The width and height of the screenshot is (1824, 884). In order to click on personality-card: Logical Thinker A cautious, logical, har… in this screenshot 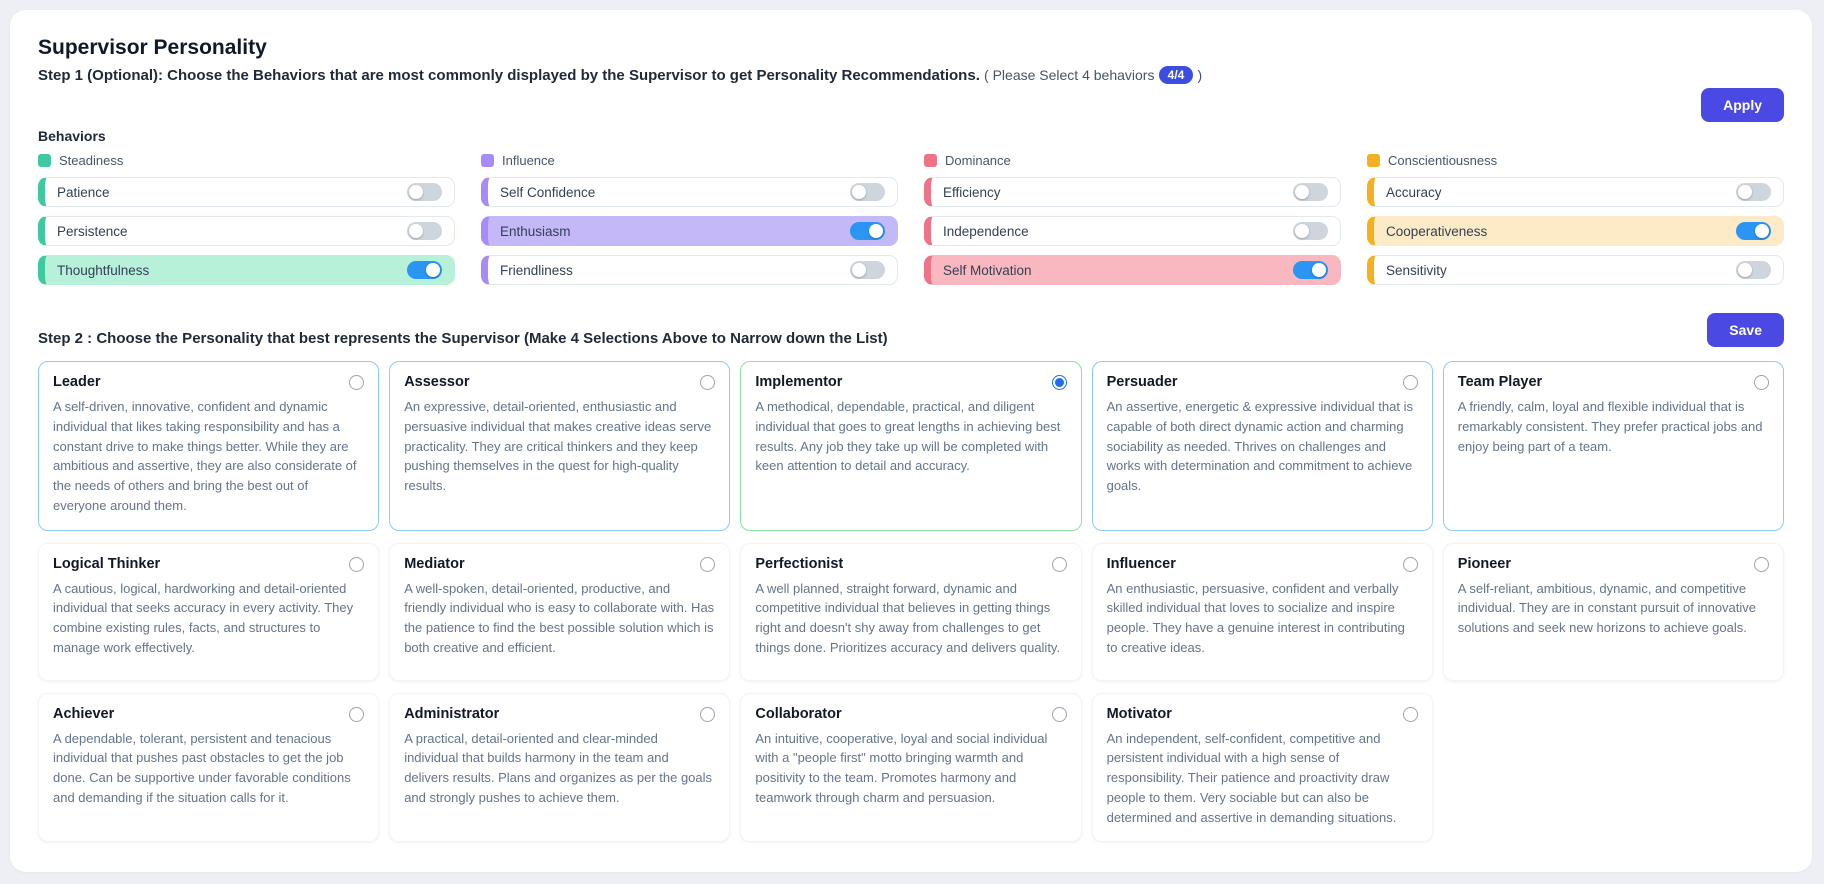, I will do `click(209, 611)`.